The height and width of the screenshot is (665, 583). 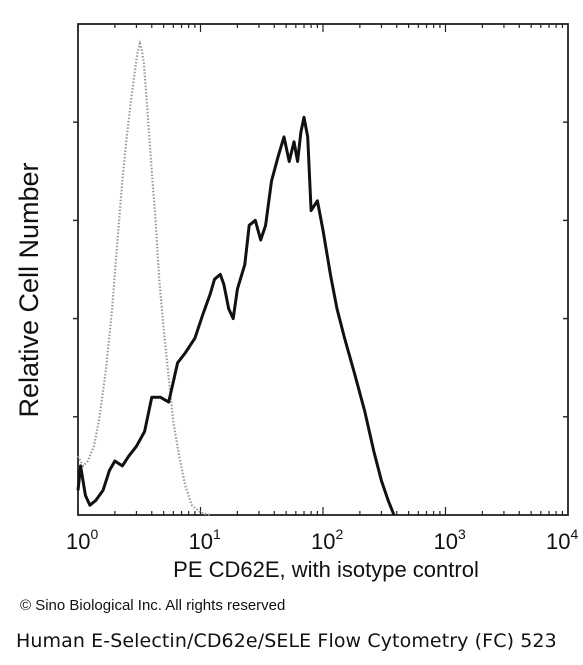 What do you see at coordinates (562, 540) in the screenshot?
I see `x-tick-label: 10⁴` at bounding box center [562, 540].